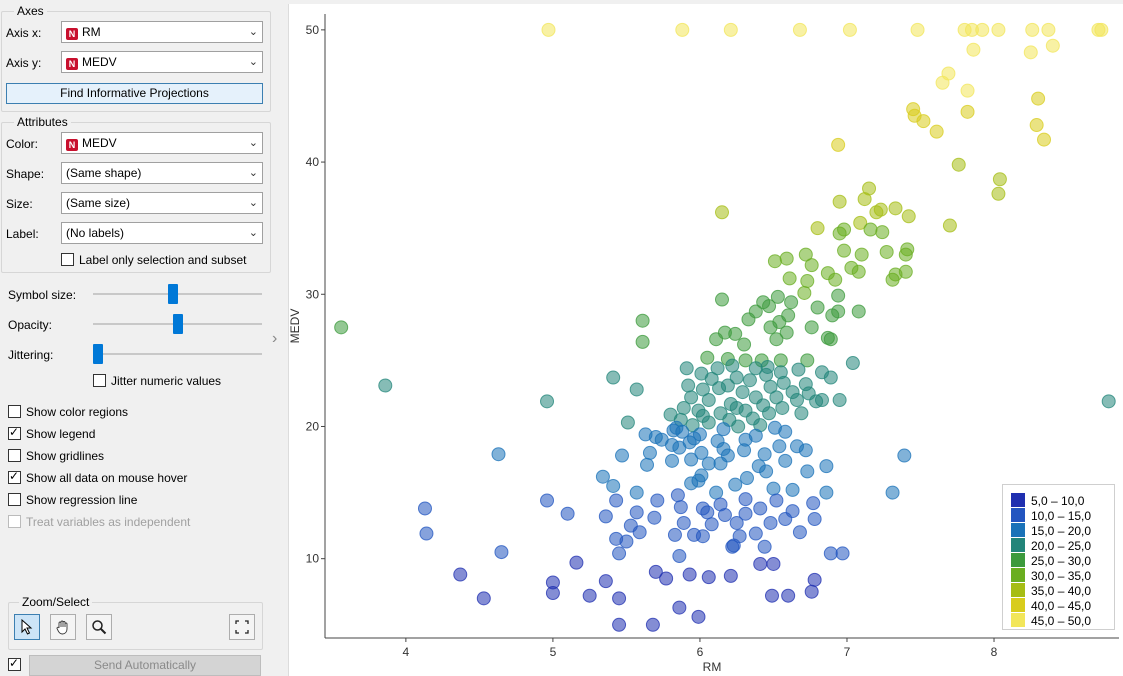 The width and height of the screenshot is (1123, 676). What do you see at coordinates (1051, 530) in the screenshot?
I see `legend-item: 15,0 – 20,0` at bounding box center [1051, 530].